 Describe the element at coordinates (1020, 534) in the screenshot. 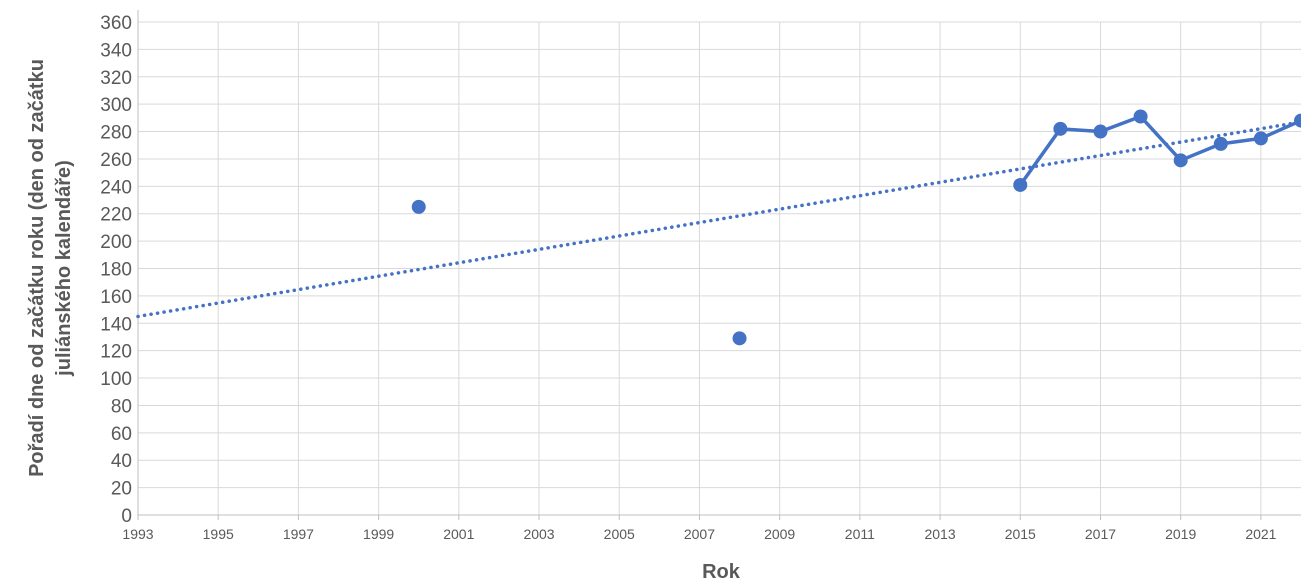

I see `x-tick-label: 2015` at that location.